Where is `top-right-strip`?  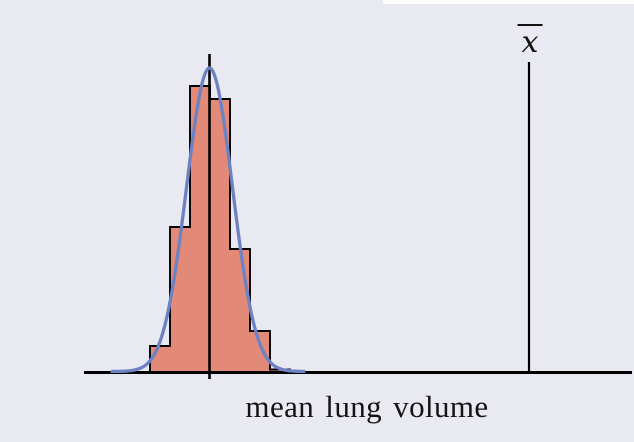 top-right-strip is located at coordinates (508, 2).